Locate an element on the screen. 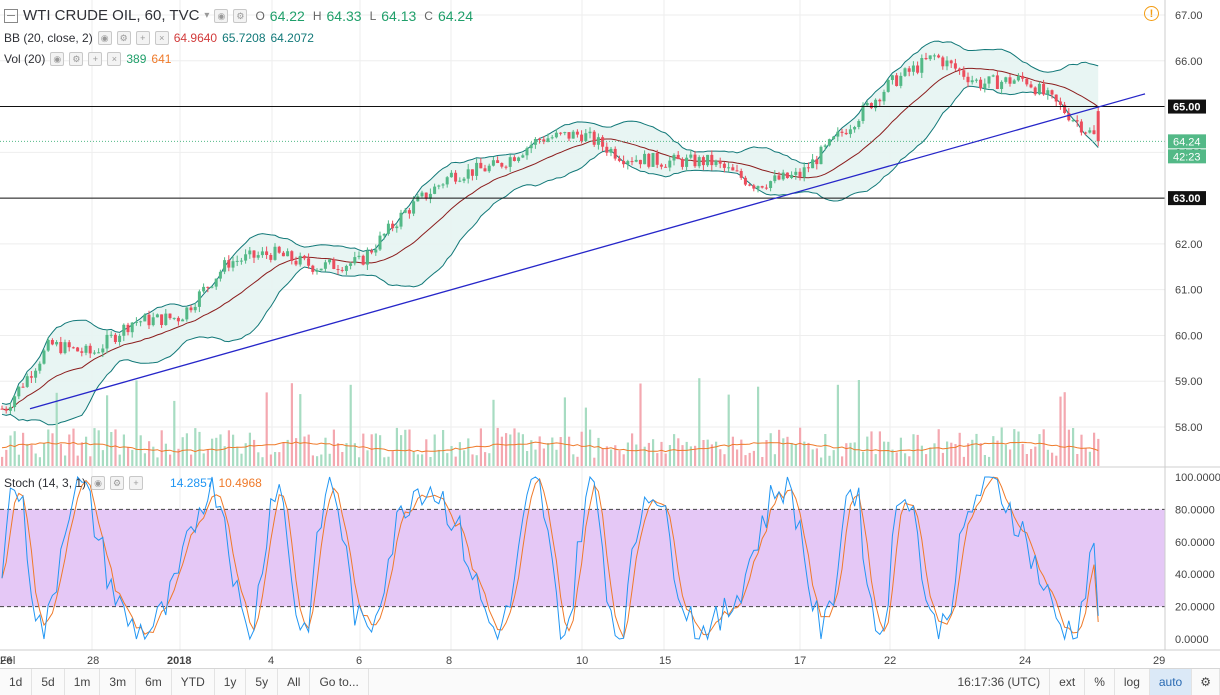 This screenshot has height=695, width=1220. settings-gear-icon: ⚙ is located at coordinates (1206, 682).